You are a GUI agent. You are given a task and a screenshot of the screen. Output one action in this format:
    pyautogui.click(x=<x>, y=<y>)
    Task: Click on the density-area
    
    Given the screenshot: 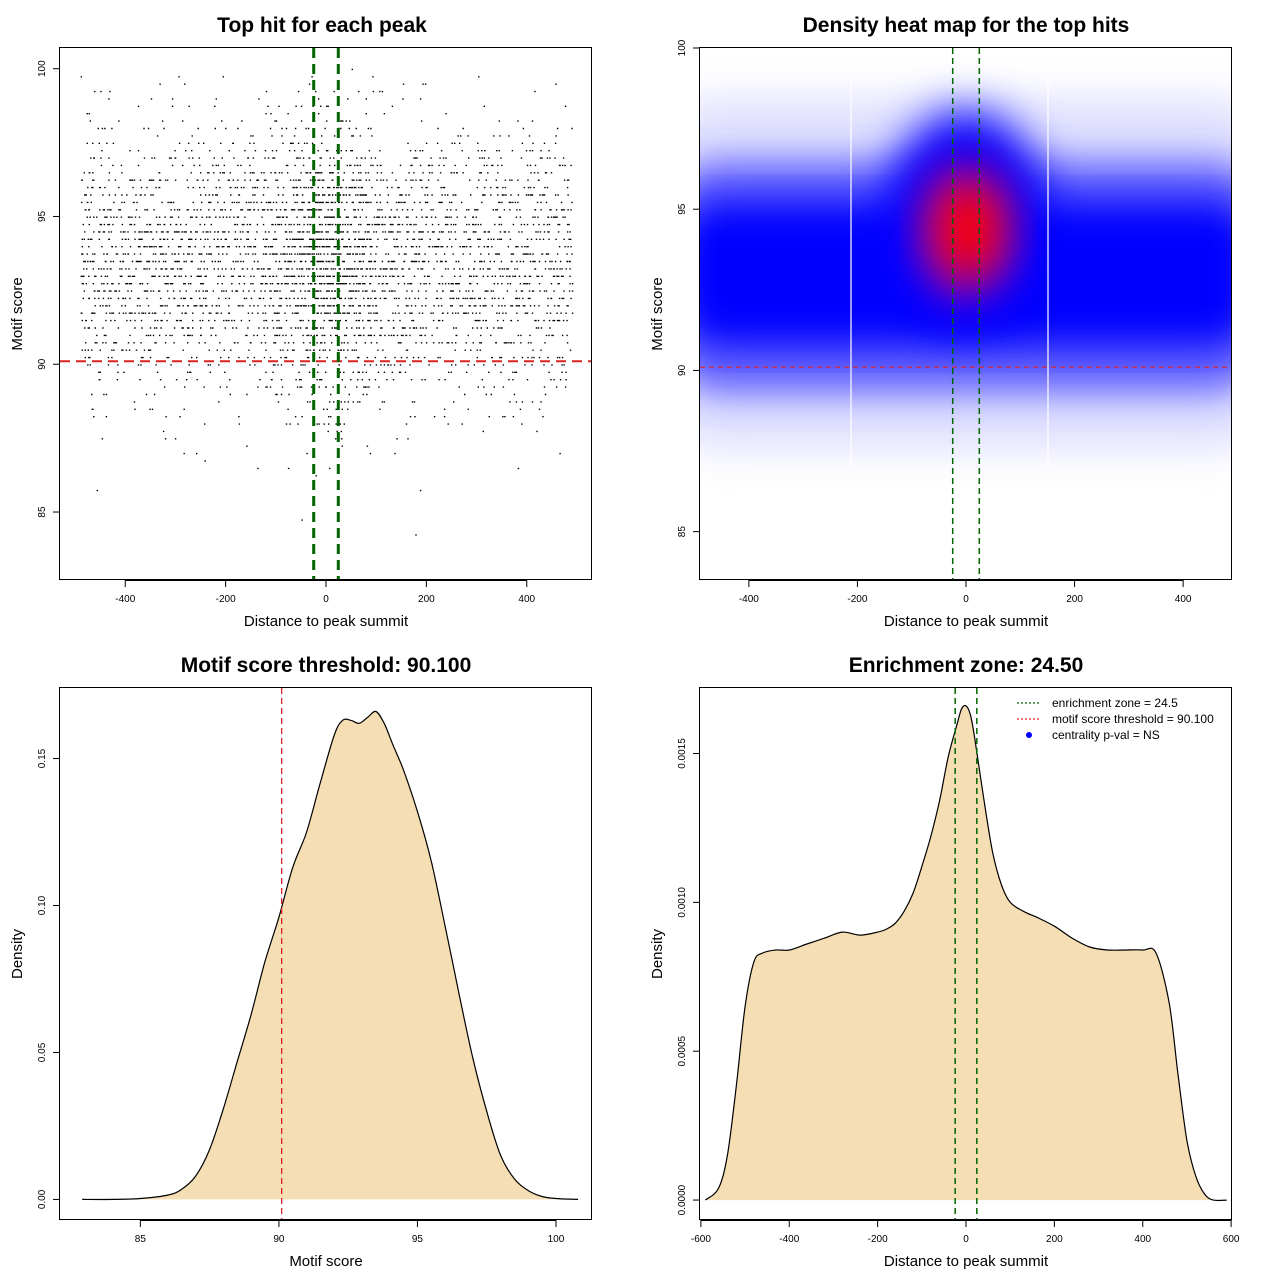 What is the action you would take?
    pyautogui.click(x=330, y=955)
    